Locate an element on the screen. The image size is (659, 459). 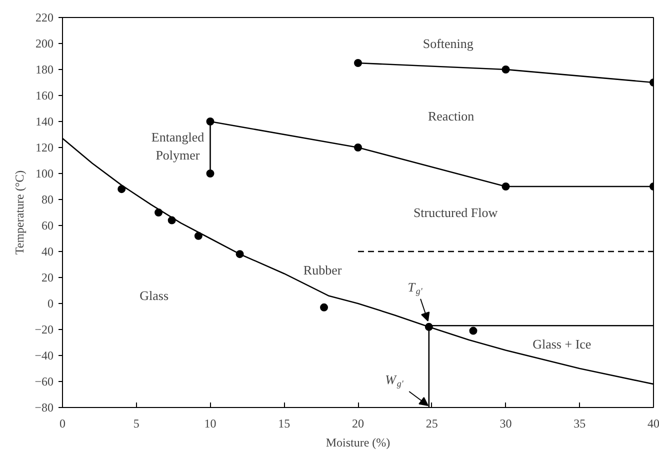
y-tick-label: −60 is located at coordinates (44, 381).